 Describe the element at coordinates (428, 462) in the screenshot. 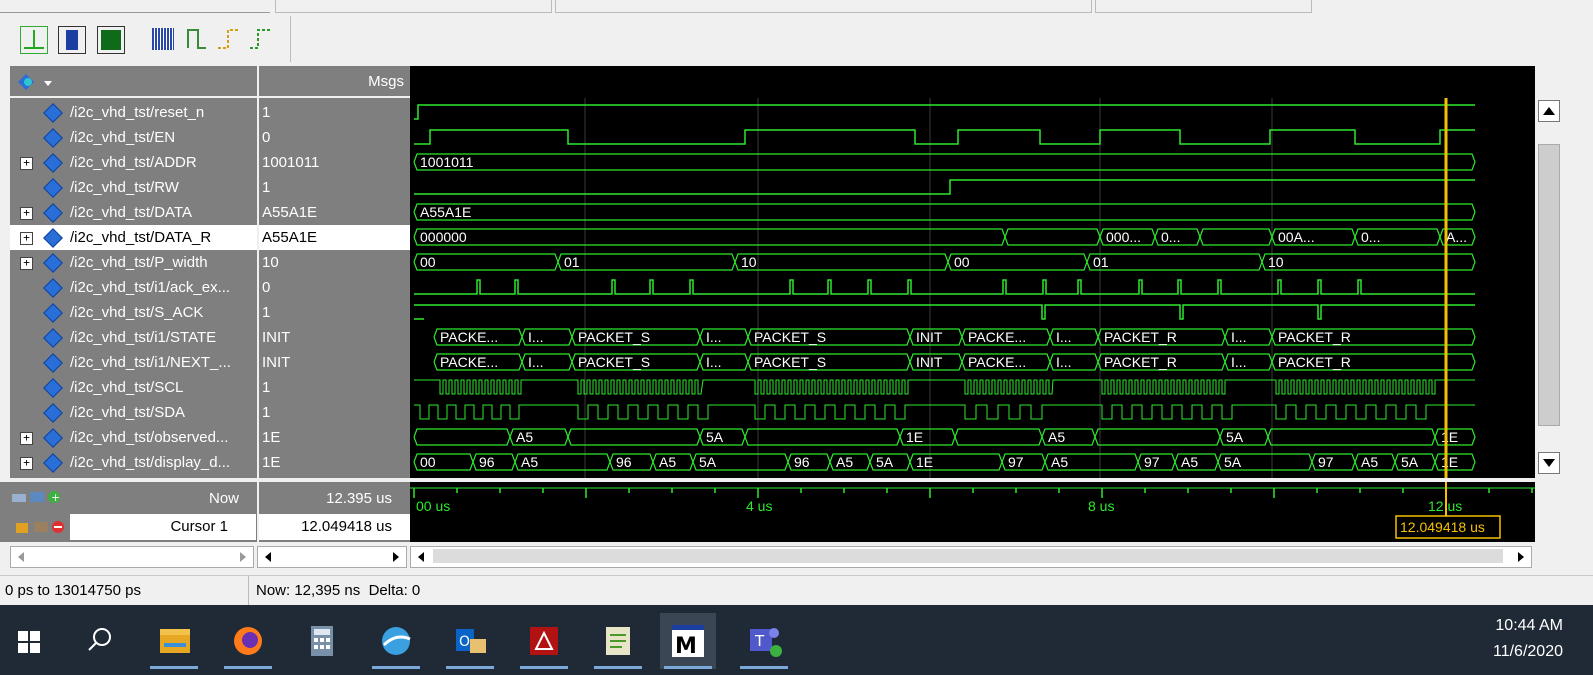

I see `bus-label: 00` at that location.